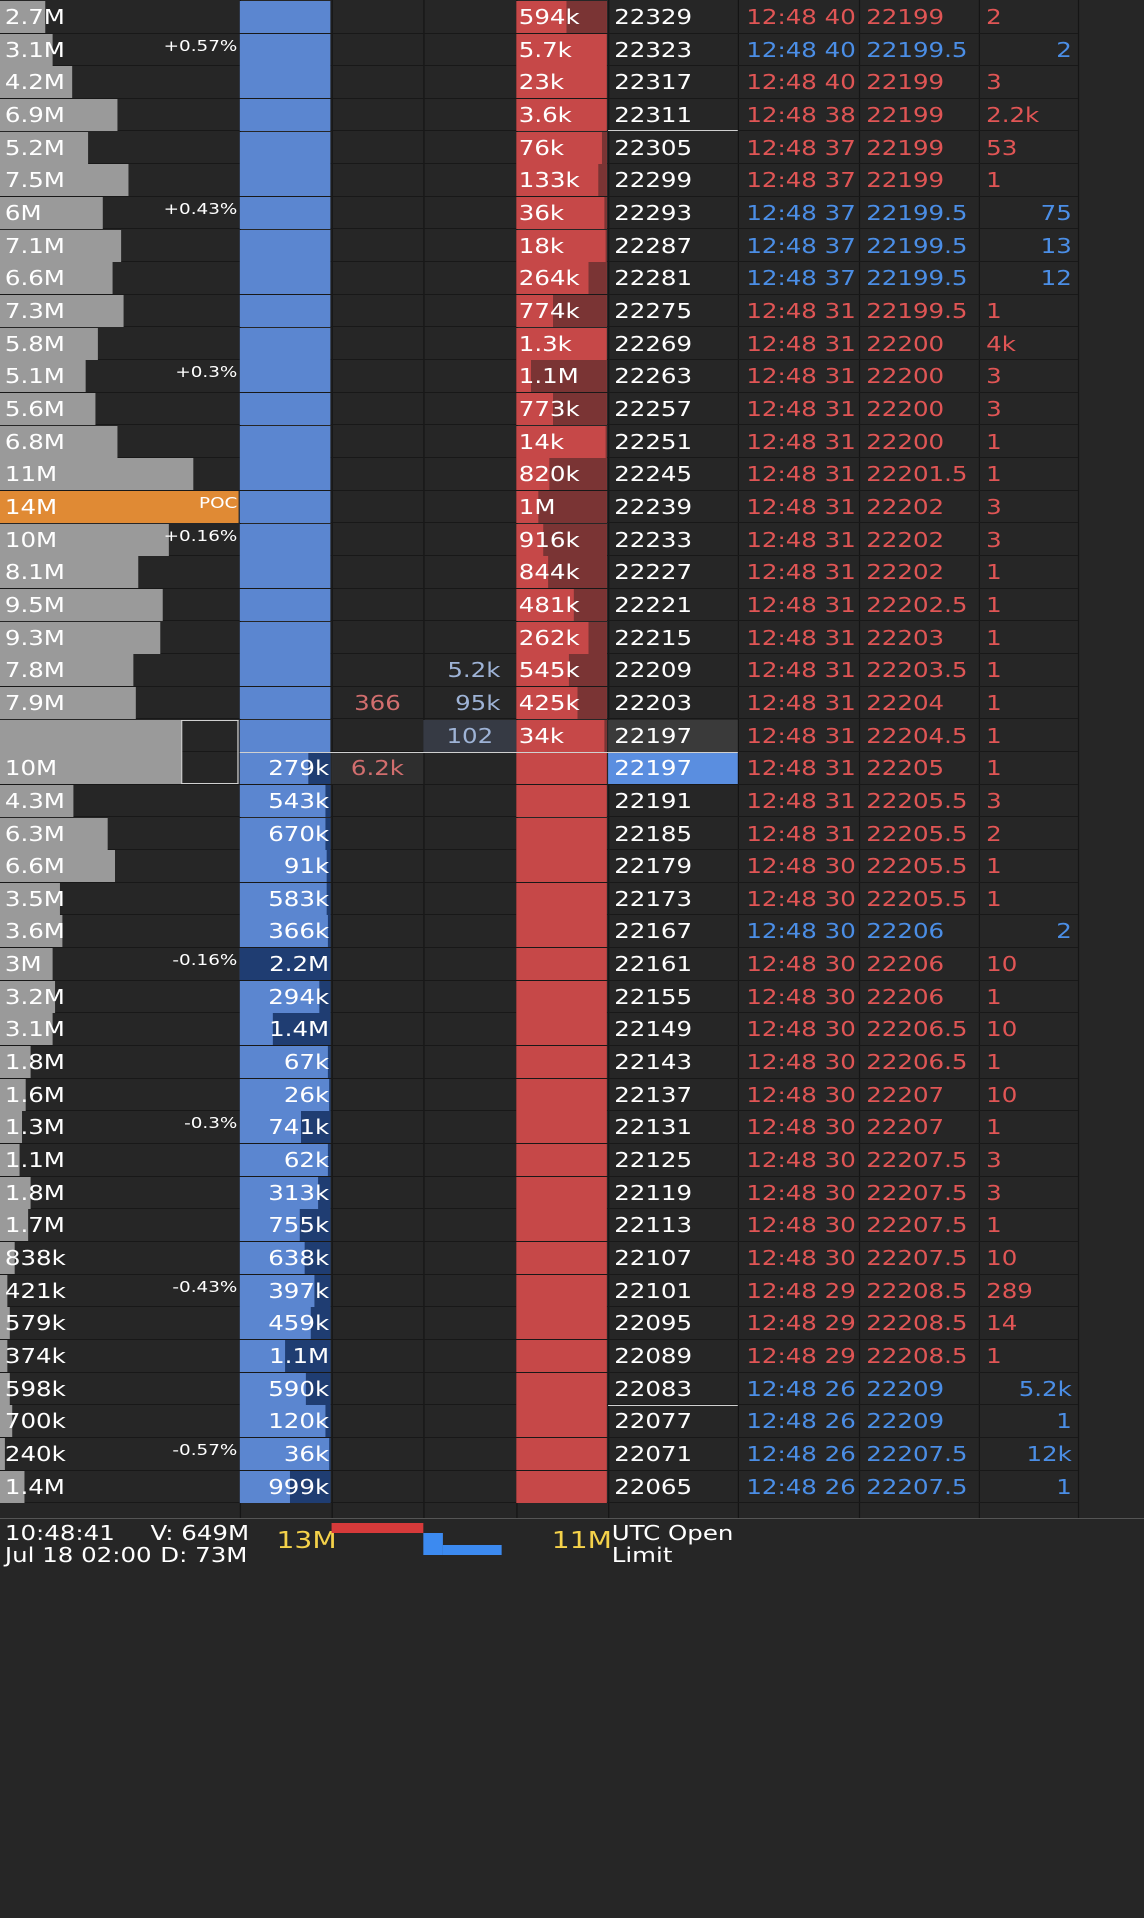  What do you see at coordinates (539, 1356) in the screenshot?
I see `ladder-row: 374k 1.1M 22089 12:48 29 22208.5 1` at bounding box center [539, 1356].